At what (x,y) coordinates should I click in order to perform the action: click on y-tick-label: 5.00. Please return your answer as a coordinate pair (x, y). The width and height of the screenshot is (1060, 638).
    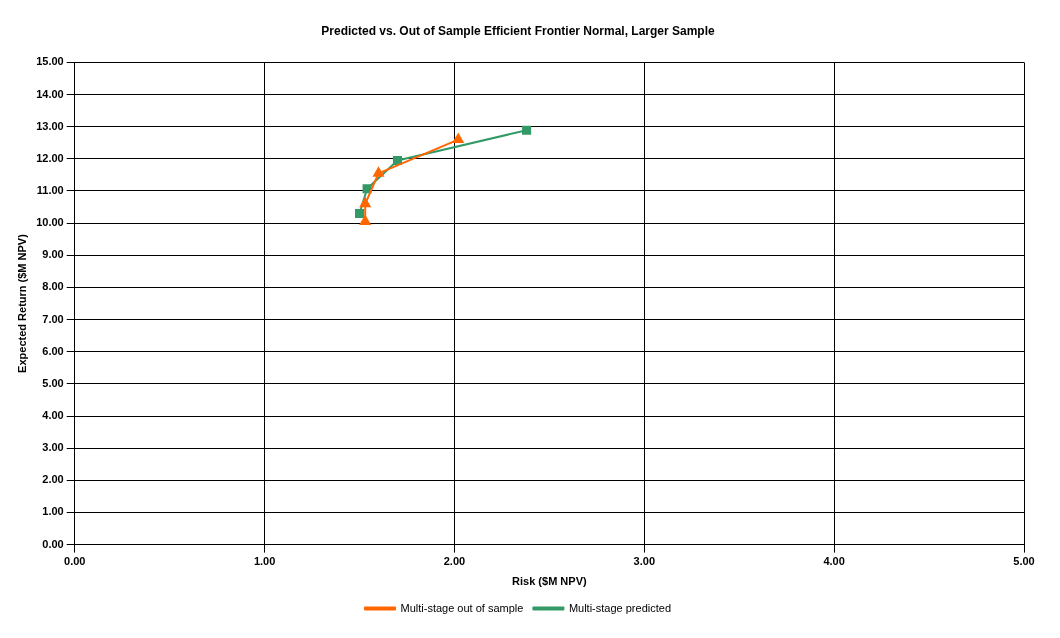
    Looking at the image, I should click on (53, 382).